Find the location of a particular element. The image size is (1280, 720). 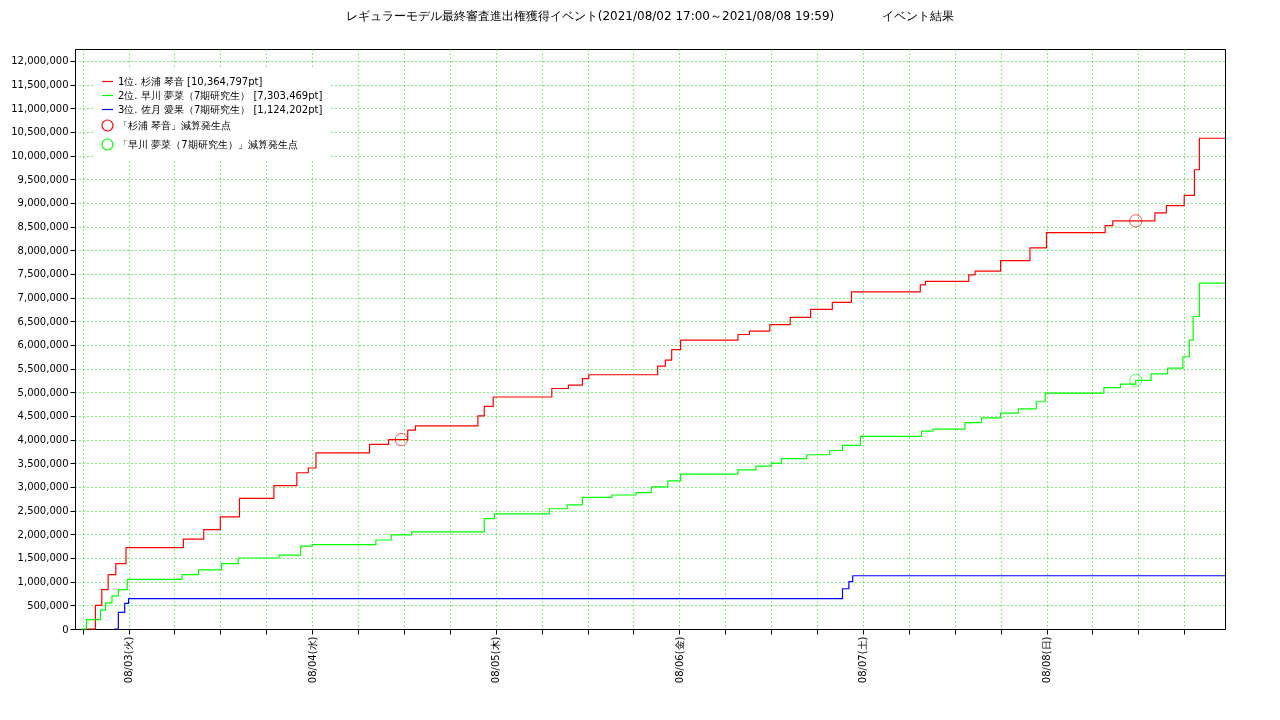

y-tick-label: 9,500,000 is located at coordinates (43, 179).